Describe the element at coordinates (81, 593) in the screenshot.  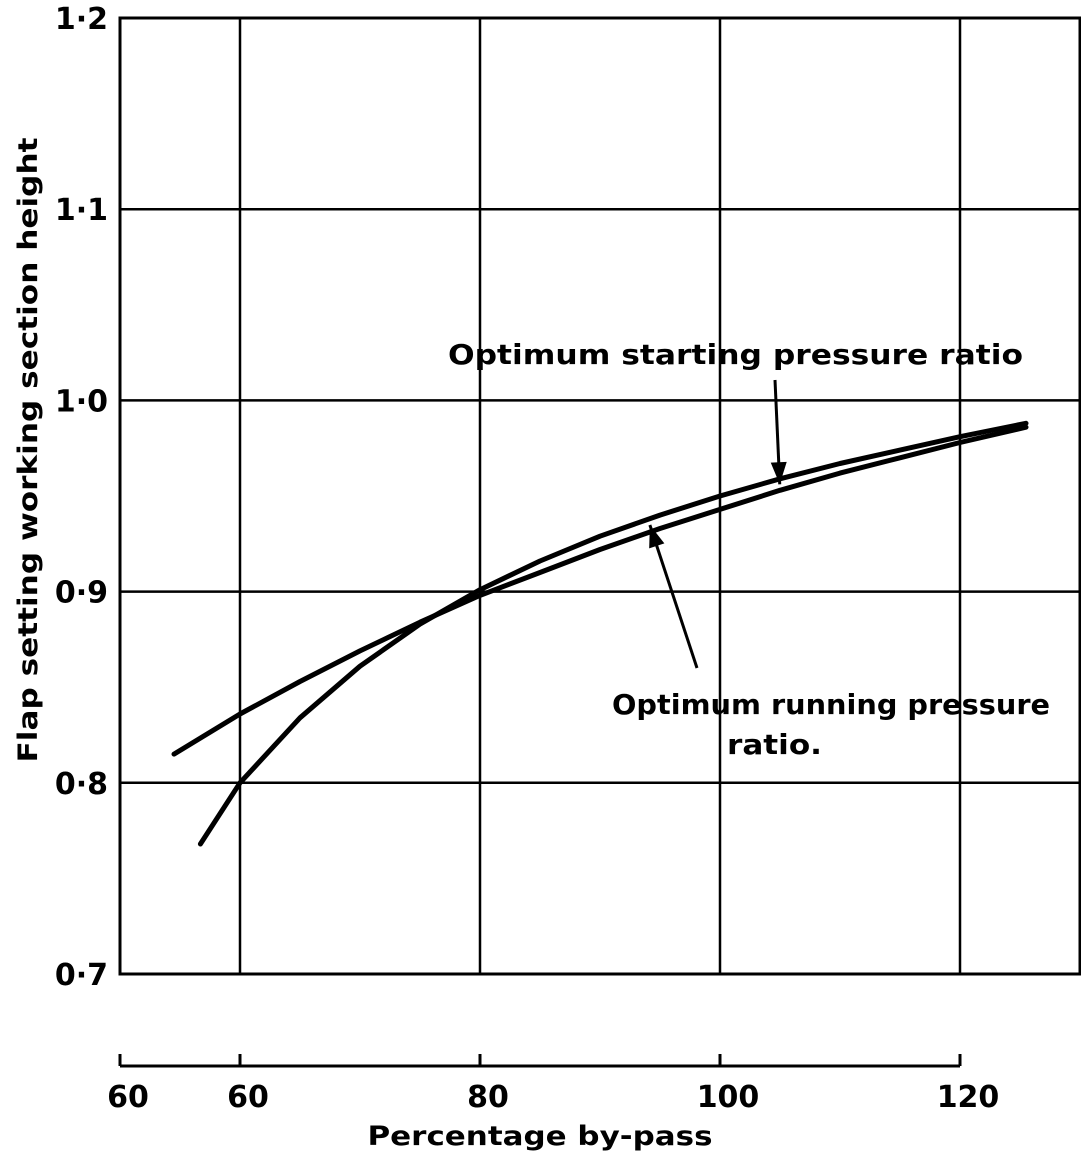
I see `y-tick-label: 0·9` at that location.